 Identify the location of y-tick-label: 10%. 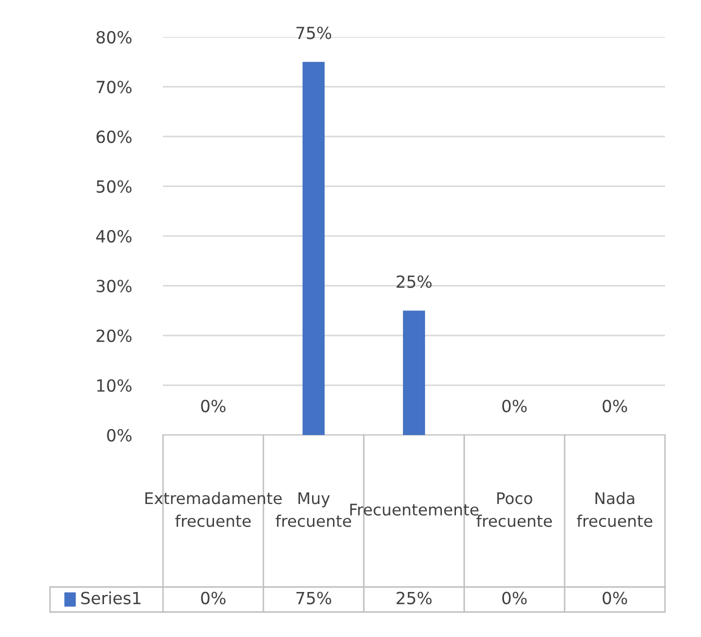
(114, 385).